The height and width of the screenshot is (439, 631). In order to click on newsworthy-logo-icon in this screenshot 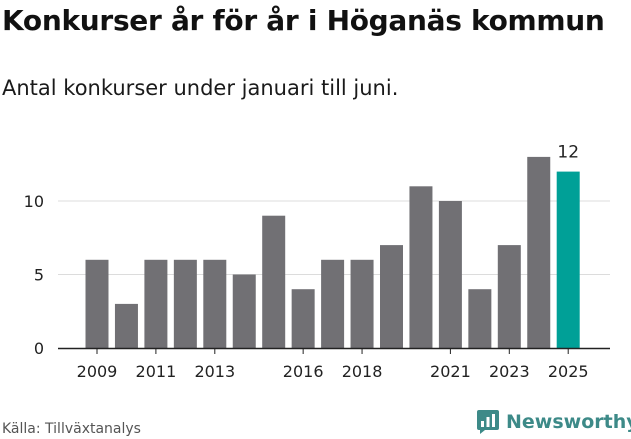, I will do `click(488, 422)`.